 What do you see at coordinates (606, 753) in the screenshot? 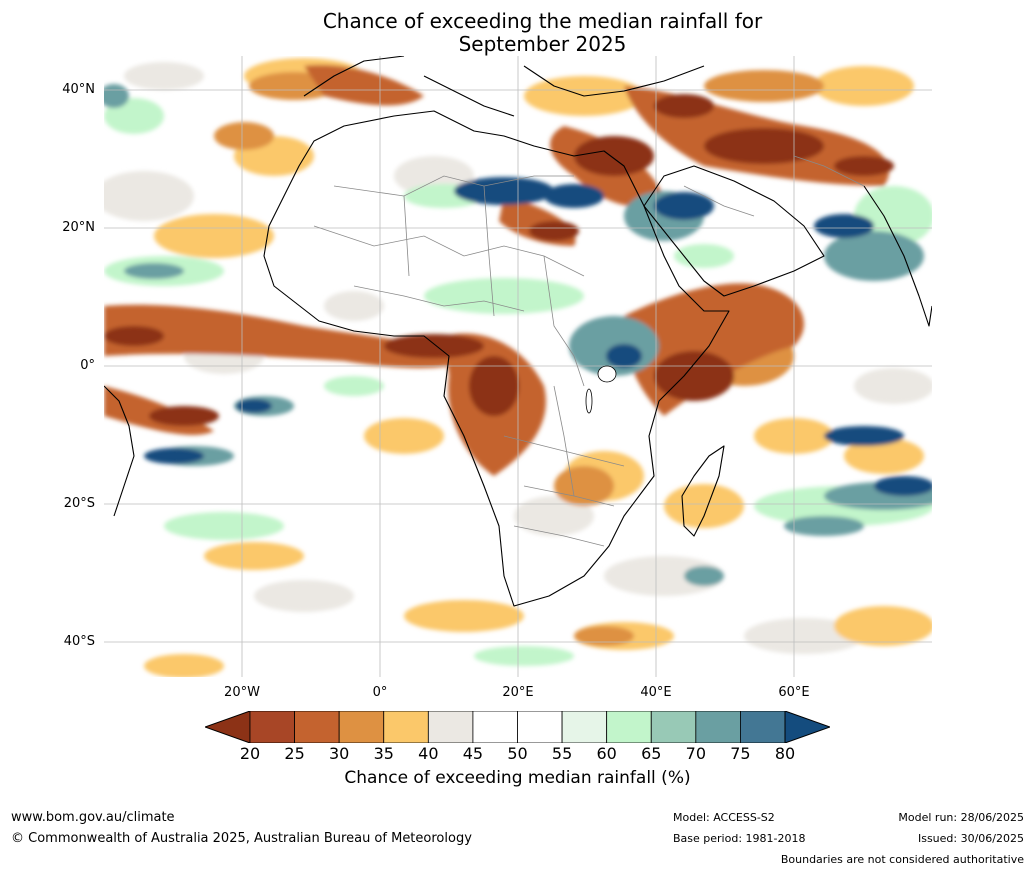
I see `colorbar-tick-label: 60` at bounding box center [606, 753].